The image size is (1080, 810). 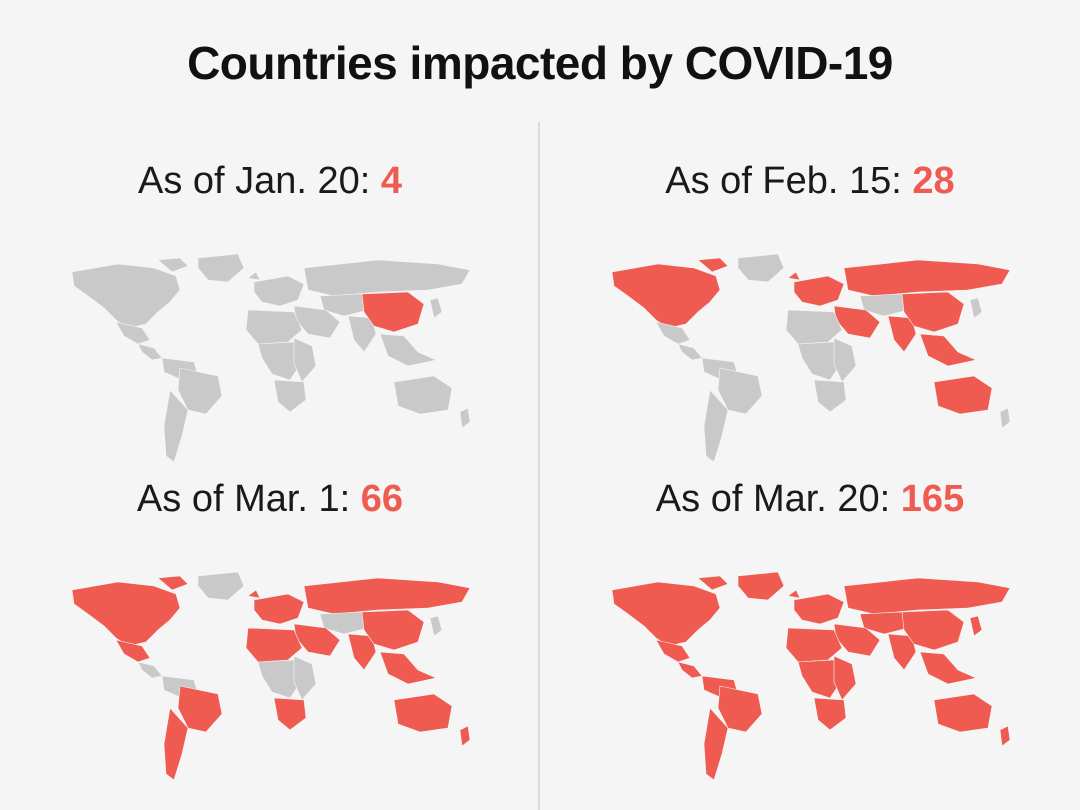 What do you see at coordinates (270, 499) in the screenshot?
I see `panel-label: As of Mar. 1: 66` at bounding box center [270, 499].